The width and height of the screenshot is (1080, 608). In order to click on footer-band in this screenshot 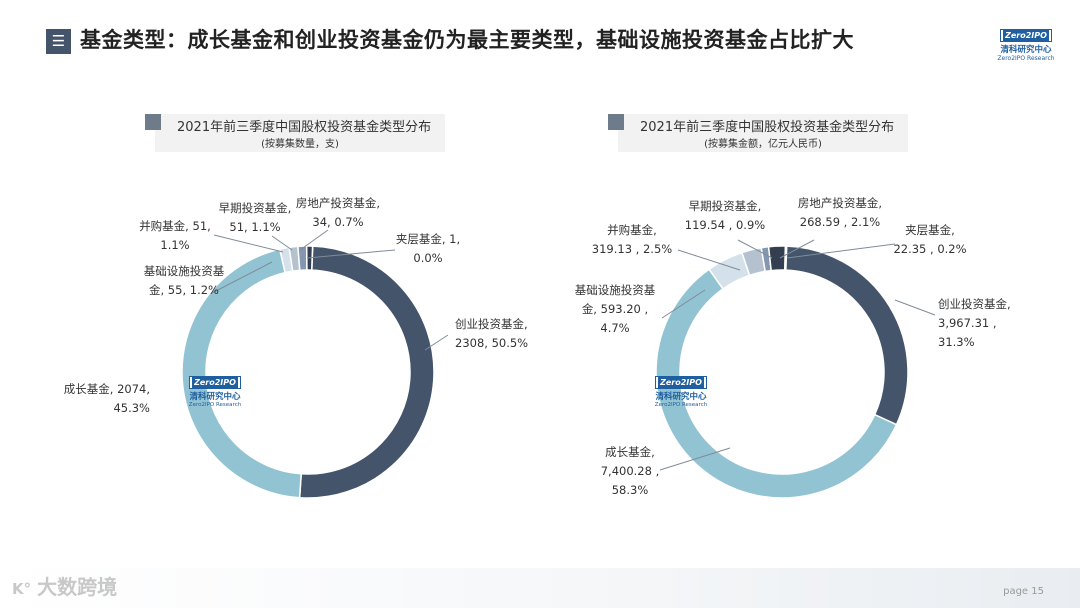, I will do `click(540, 588)`.